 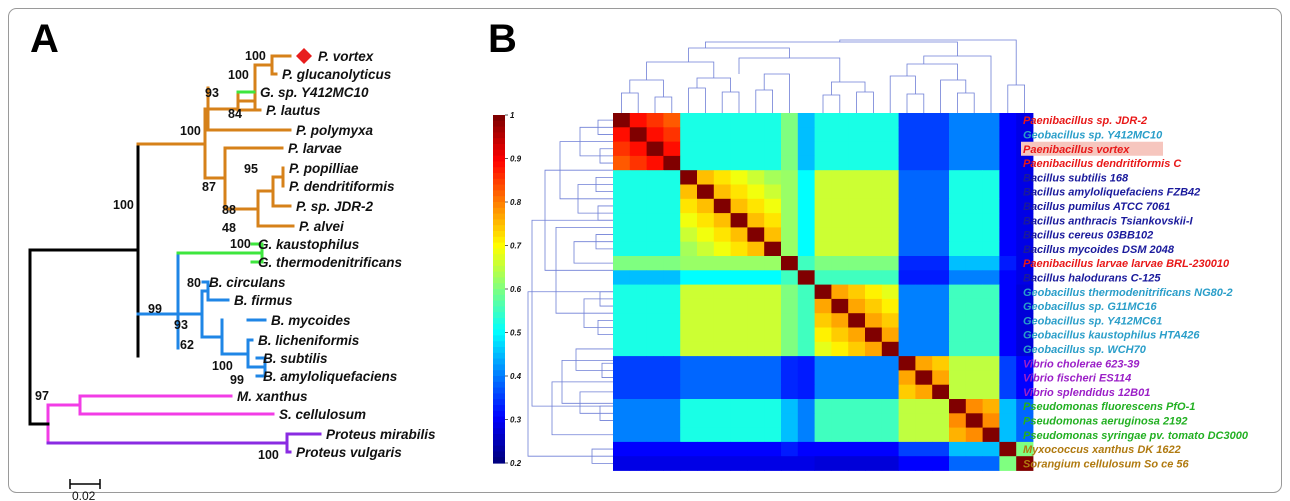 What do you see at coordinates (238, 75) in the screenshot?
I see `bootstrap-value: 100` at bounding box center [238, 75].